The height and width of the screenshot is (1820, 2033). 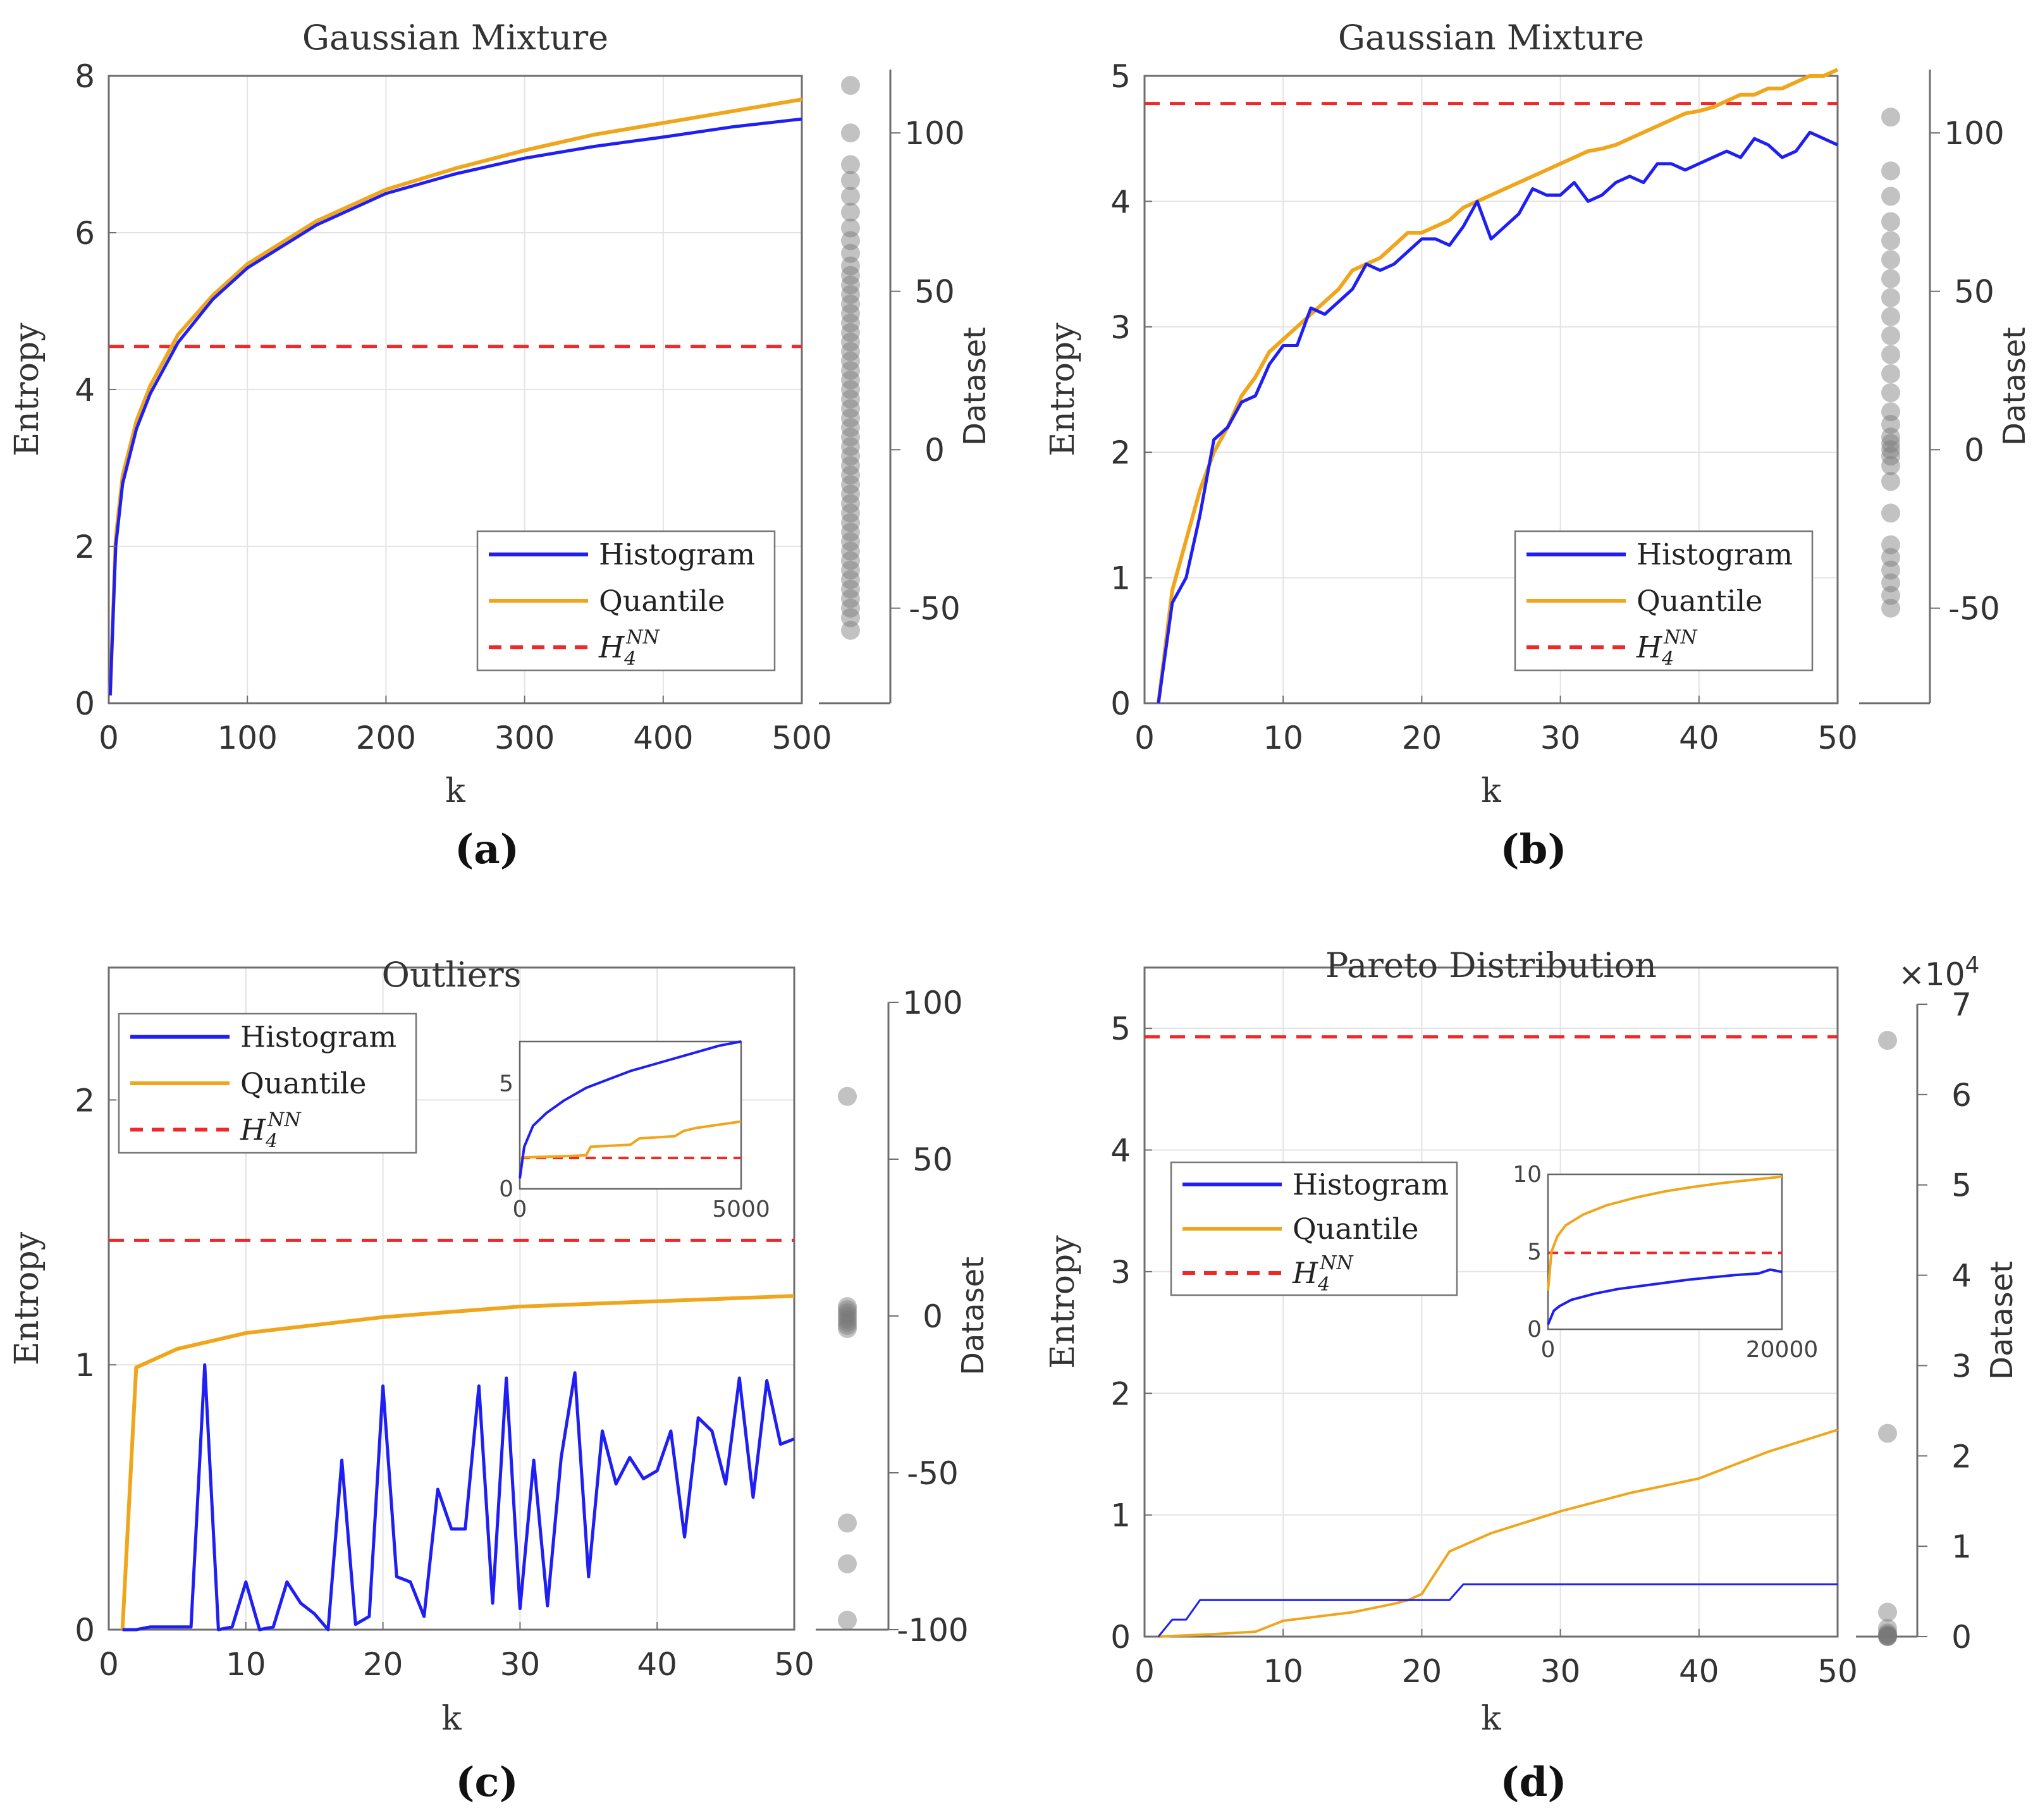 What do you see at coordinates (663, 738) in the screenshot?
I see `x-tick-label: 400` at bounding box center [663, 738].